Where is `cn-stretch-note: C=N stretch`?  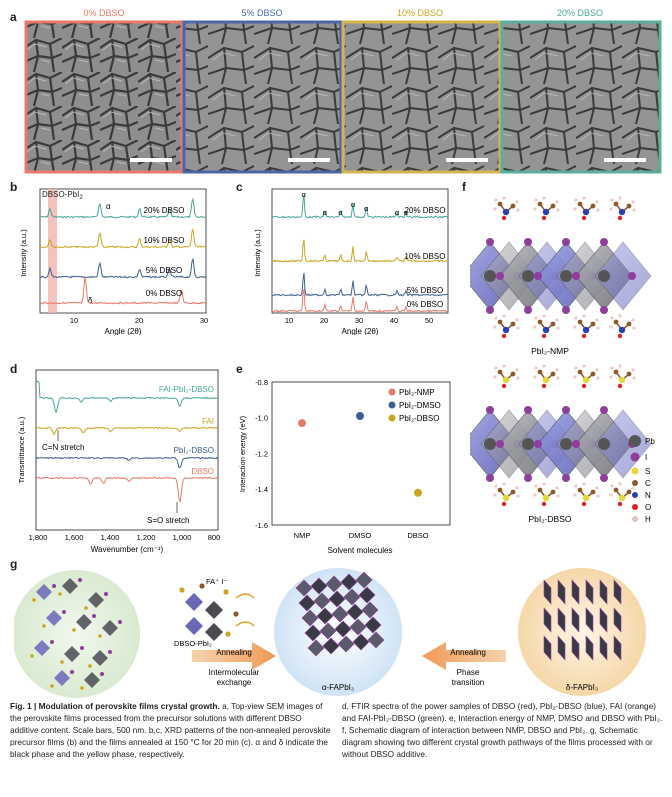 cn-stretch-note: C=N stretch is located at coordinates (63, 447).